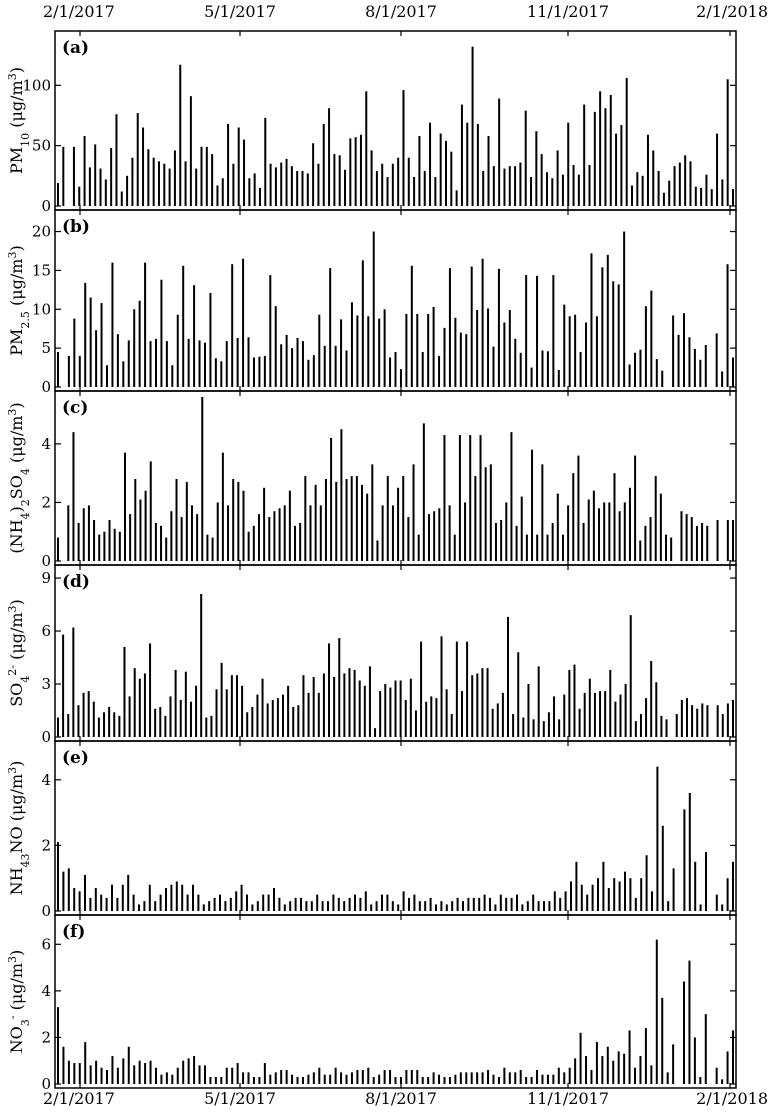 Image resolution: width=775 pixels, height=1112 pixels. I want to click on date-tick-label: 2/1/2017, so click(79, 11).